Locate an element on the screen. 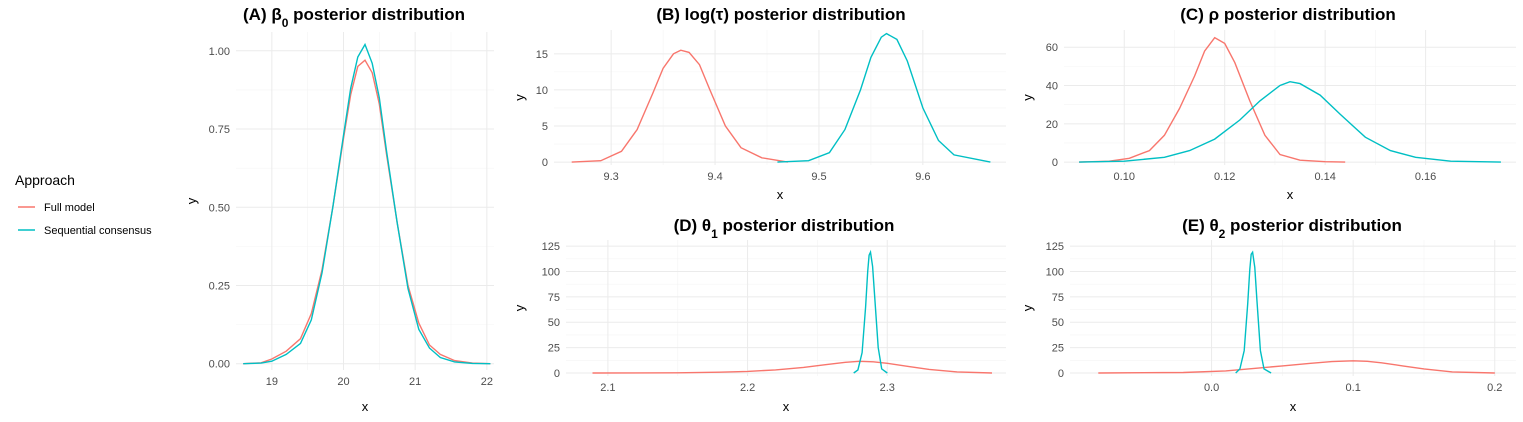 The width and height of the screenshot is (1523, 422). y-tick-label: 0.75 is located at coordinates (219, 130).